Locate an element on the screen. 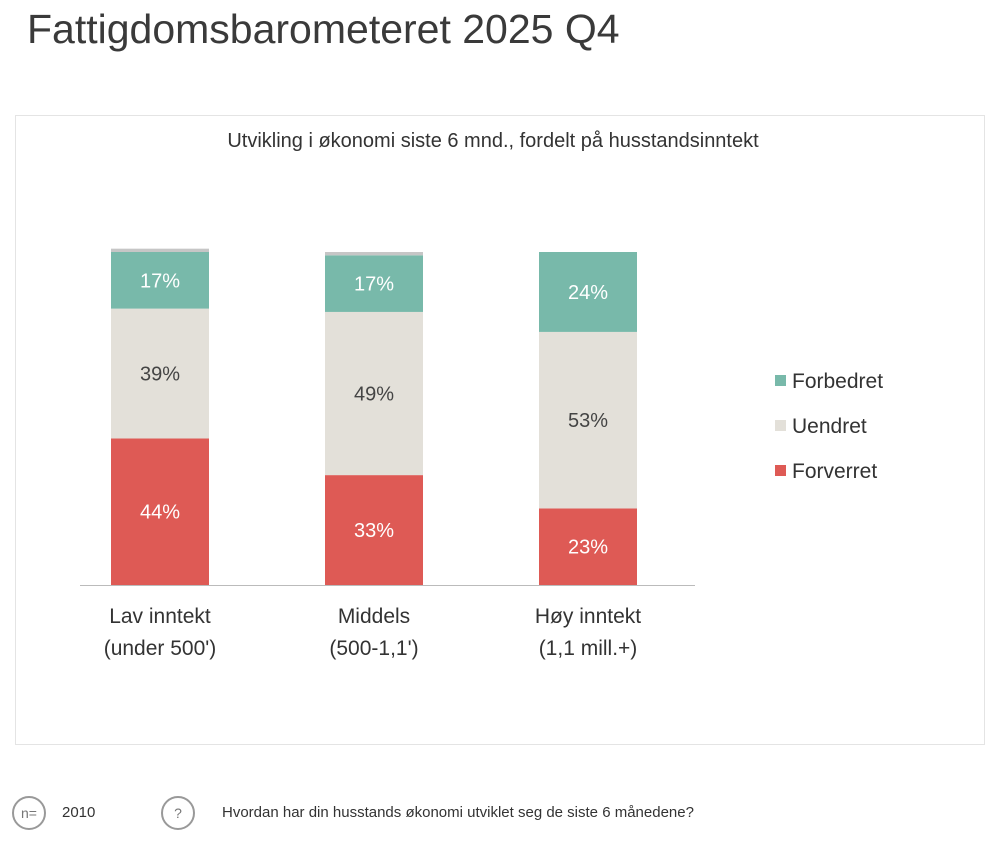  legend-label: Uendret is located at coordinates (829, 426).